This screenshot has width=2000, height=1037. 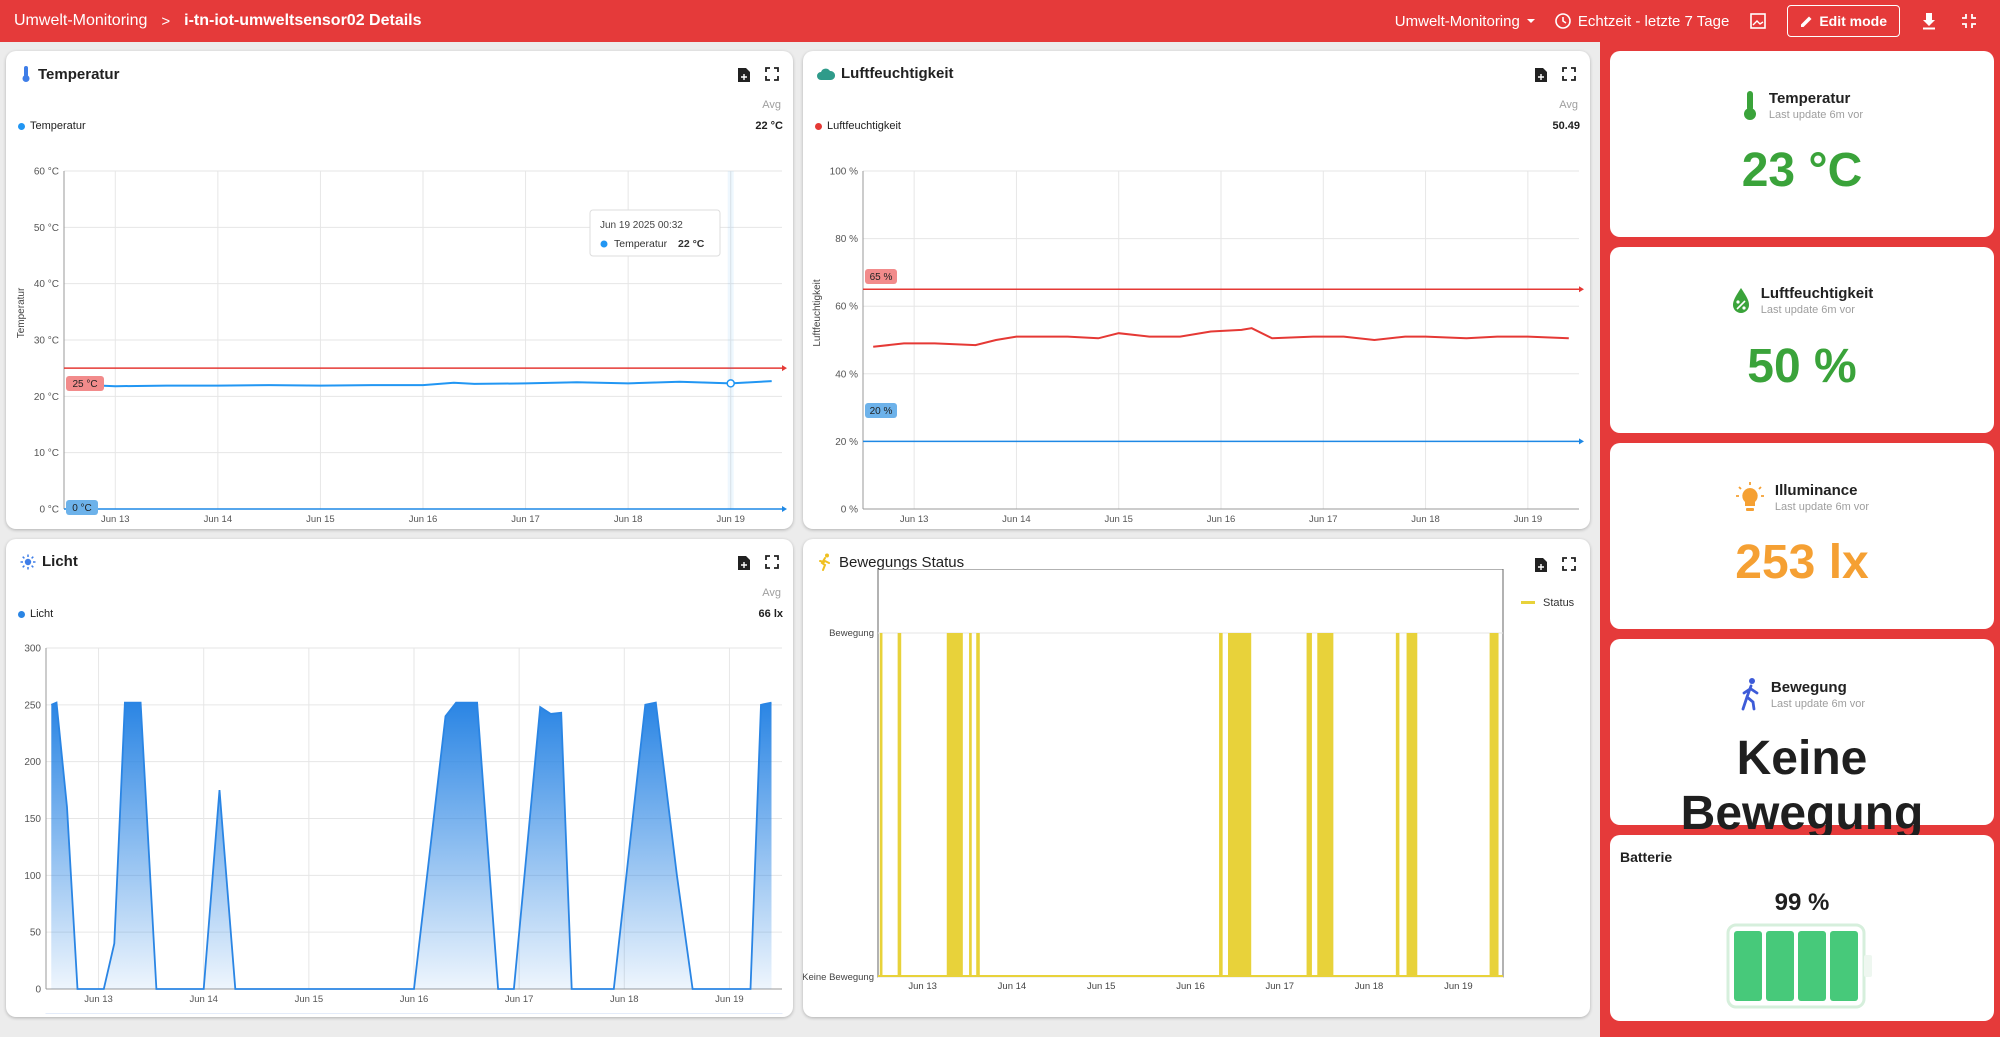 I want to click on avg-label: Avg, so click(x=771, y=105).